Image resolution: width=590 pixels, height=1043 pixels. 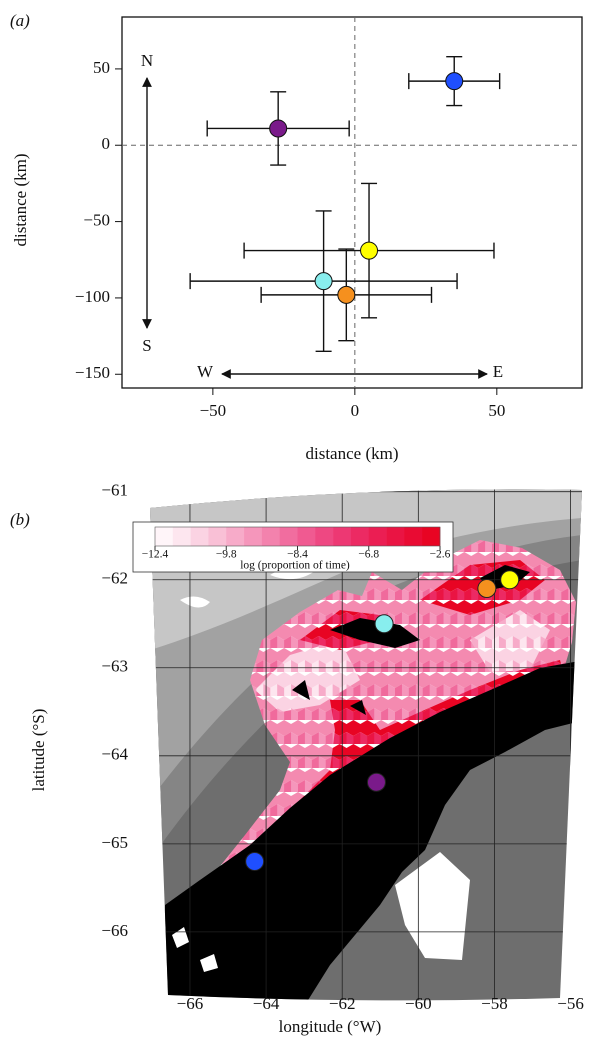 I want to click on x-tick-label: −50, so click(x=213, y=410).